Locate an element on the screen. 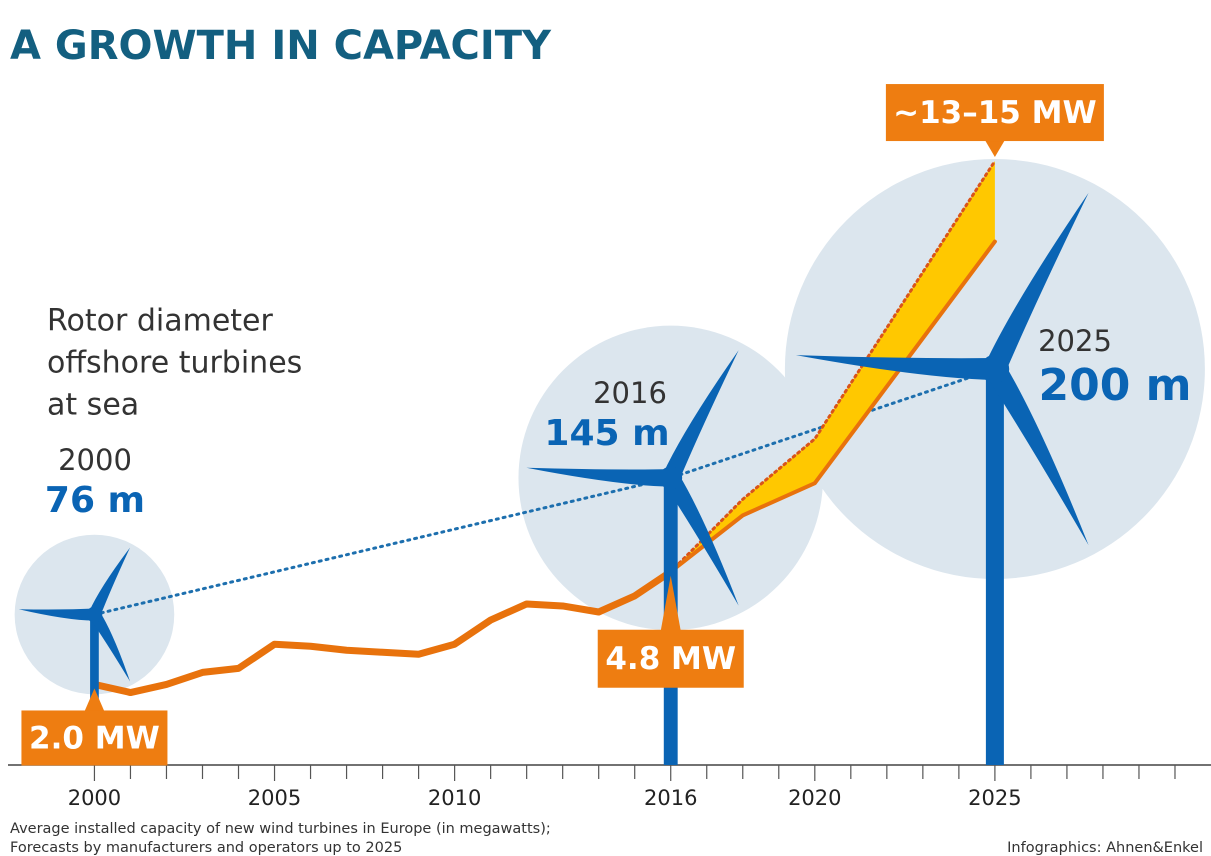  rotor-note: Rotor diameter is located at coordinates (160, 321).